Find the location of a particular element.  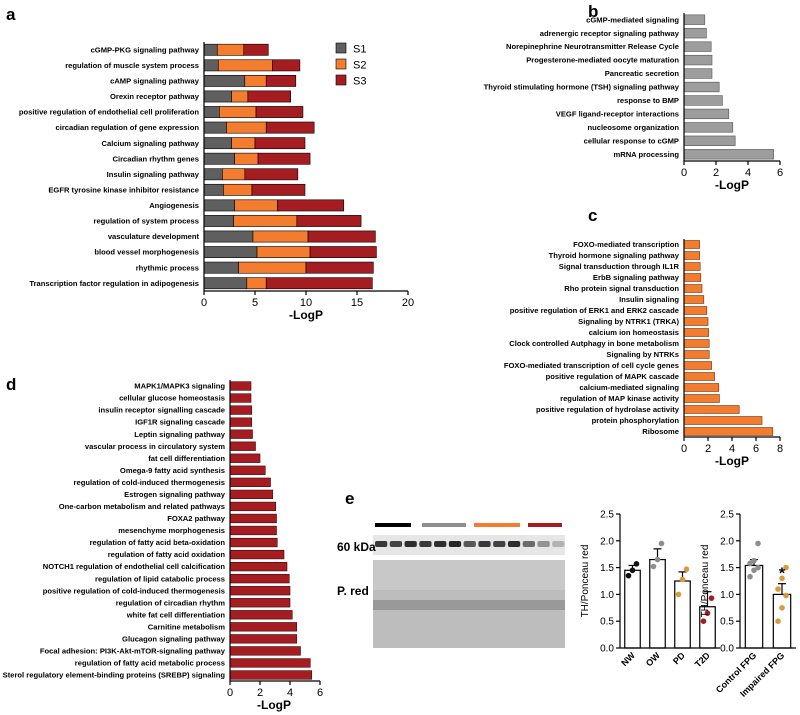

category-label: Thyroid hormone signaling pathway is located at coordinates (614, 255).